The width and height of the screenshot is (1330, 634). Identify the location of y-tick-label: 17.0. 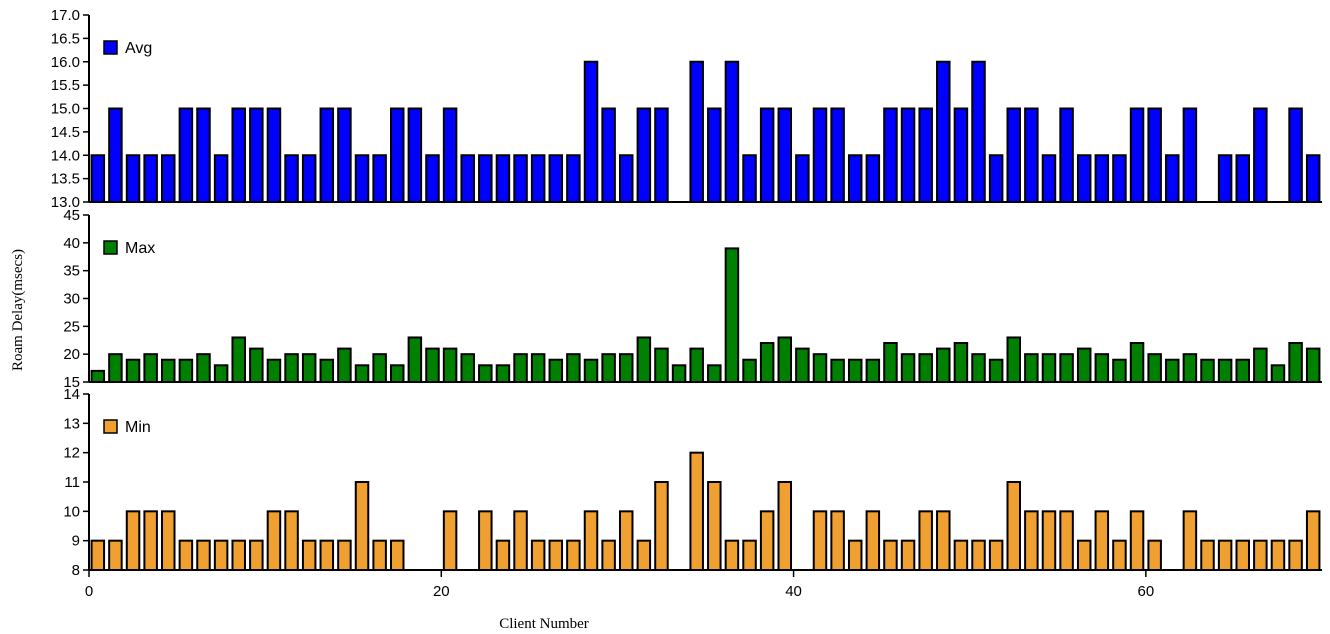
(65, 15).